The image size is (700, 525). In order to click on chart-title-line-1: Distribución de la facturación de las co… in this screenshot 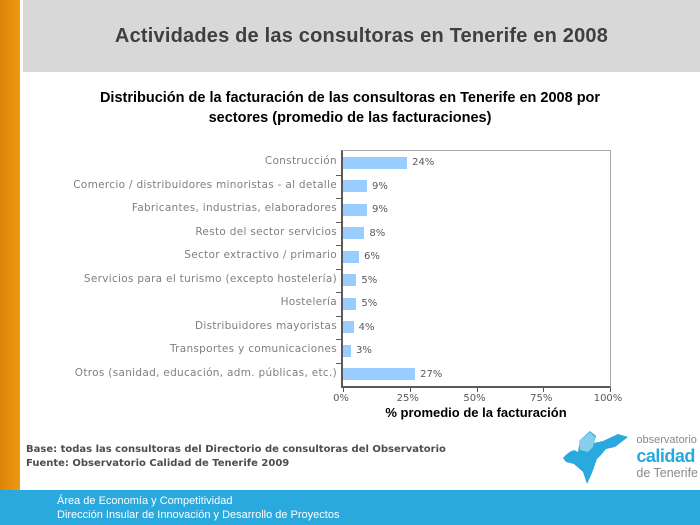, I will do `click(350, 98)`.